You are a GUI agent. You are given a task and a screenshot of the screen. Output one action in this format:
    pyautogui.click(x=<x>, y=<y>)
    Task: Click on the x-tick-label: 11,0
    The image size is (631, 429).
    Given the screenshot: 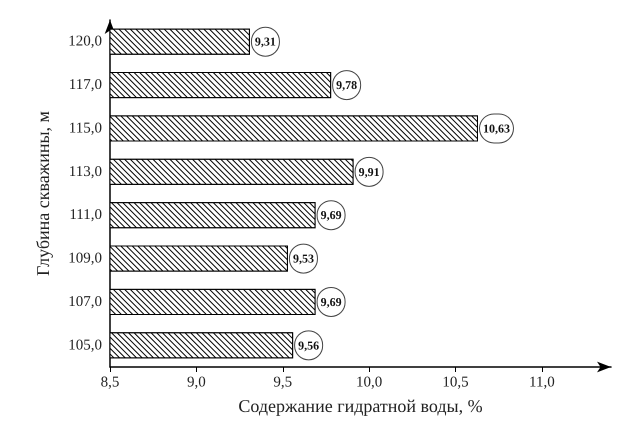 What is the action you would take?
    pyautogui.click(x=542, y=382)
    